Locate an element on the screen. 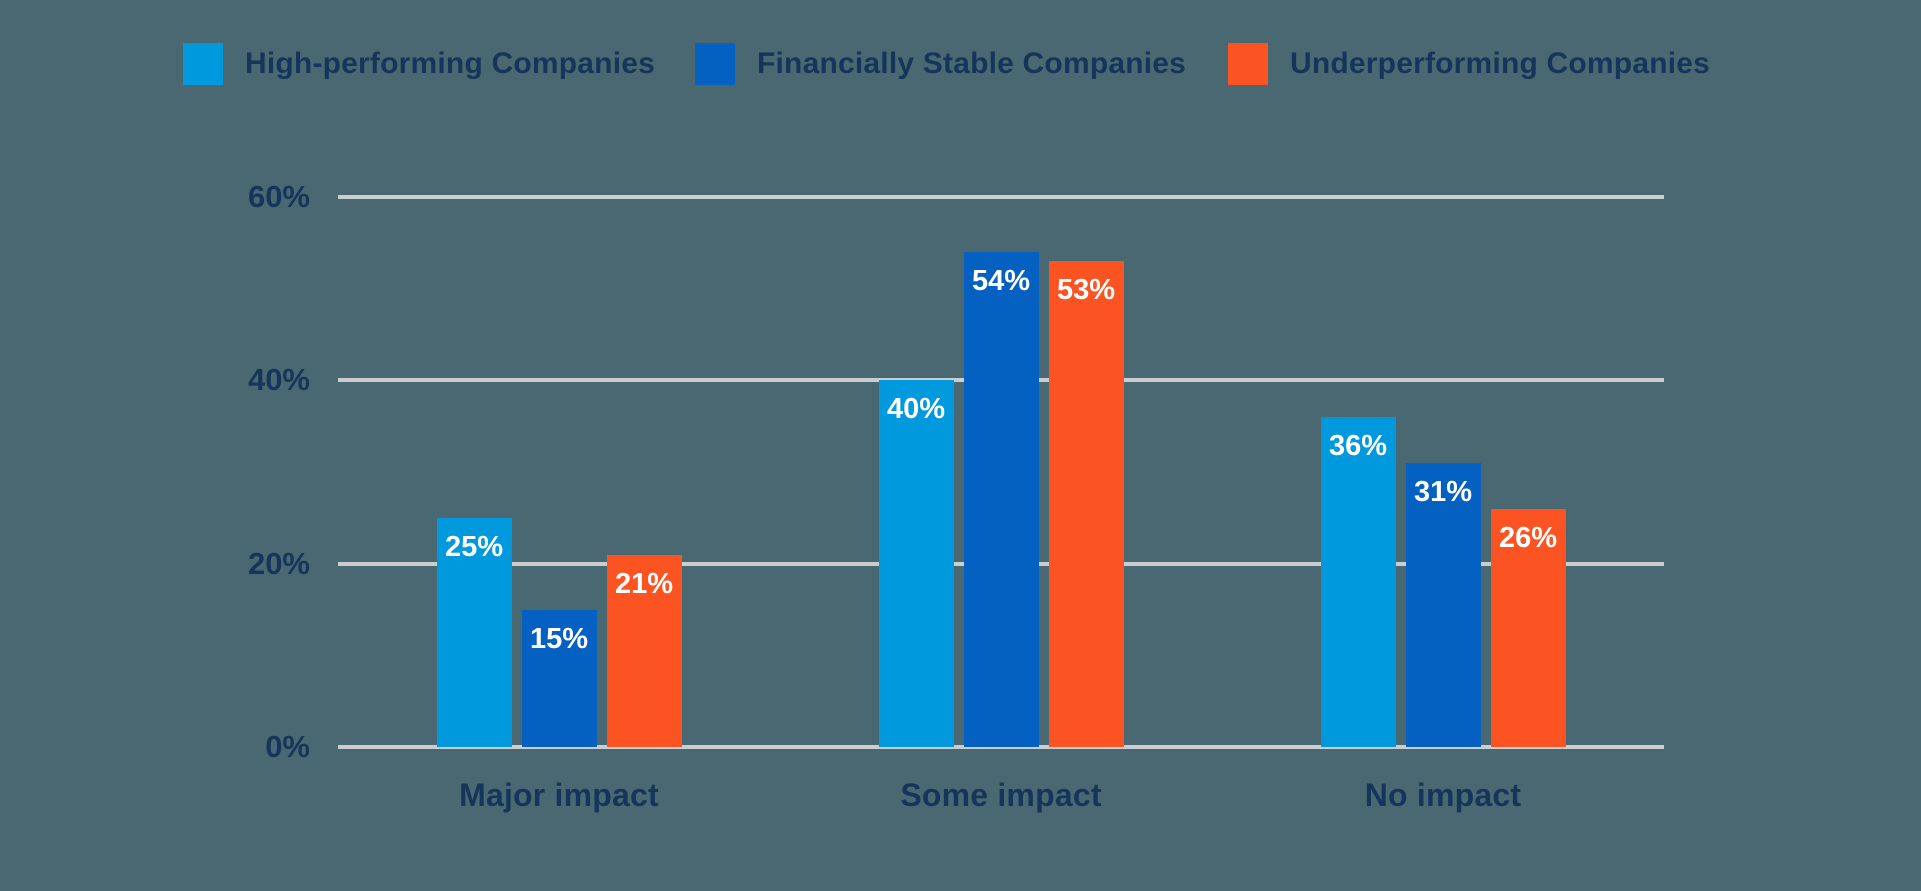  bar-value-label: 54% is located at coordinates (1001, 281).